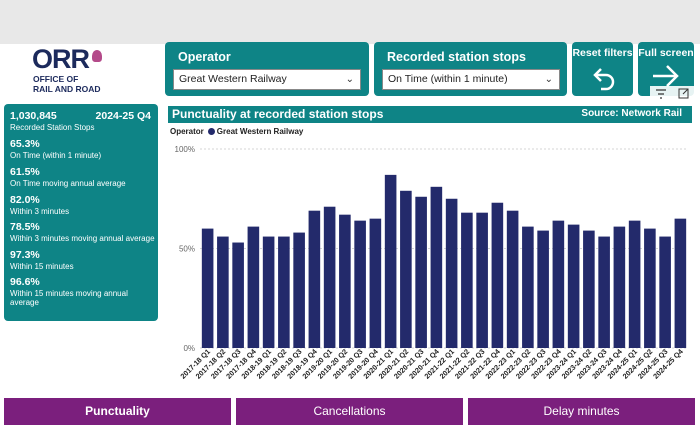 The width and height of the screenshot is (700, 429). What do you see at coordinates (187, 131) in the screenshot?
I see `legend-title: Operator` at bounding box center [187, 131].